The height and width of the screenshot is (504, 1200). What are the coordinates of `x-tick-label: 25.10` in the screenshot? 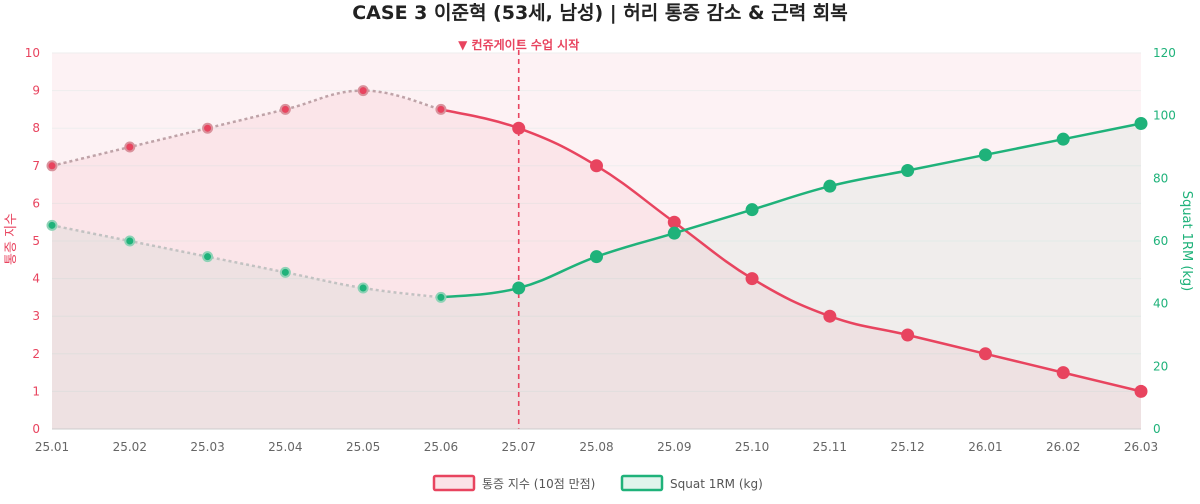 It's located at (752, 447).